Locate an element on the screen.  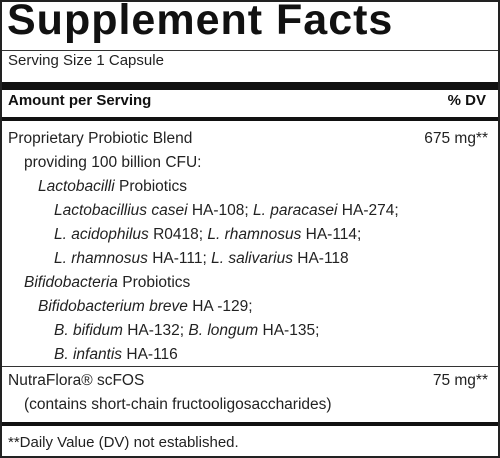
serving-size: Serving Size 1 Capsule is located at coordinates (86, 60).